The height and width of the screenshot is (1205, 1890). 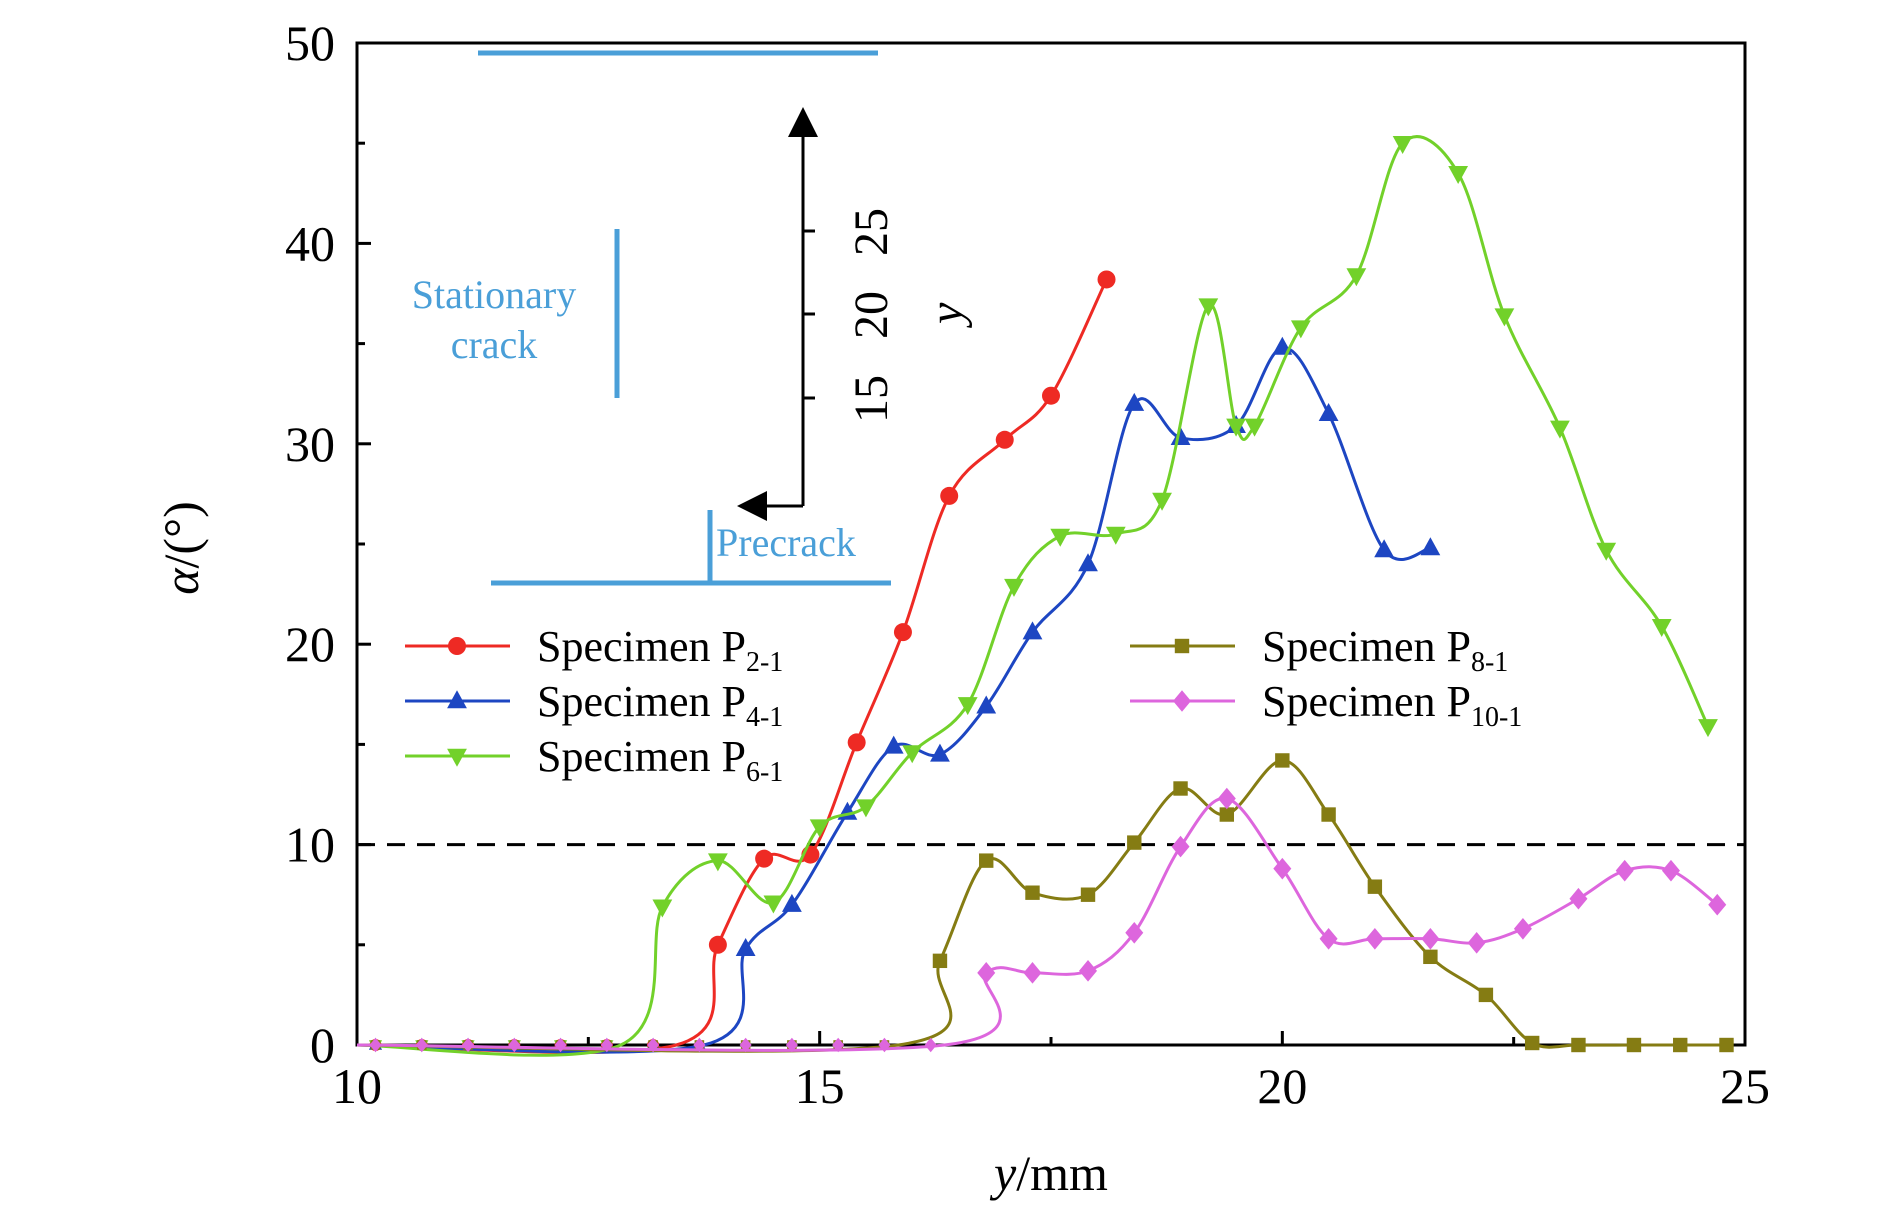 What do you see at coordinates (494, 344) in the screenshot?
I see `stationary-crack-label-line2: crack` at bounding box center [494, 344].